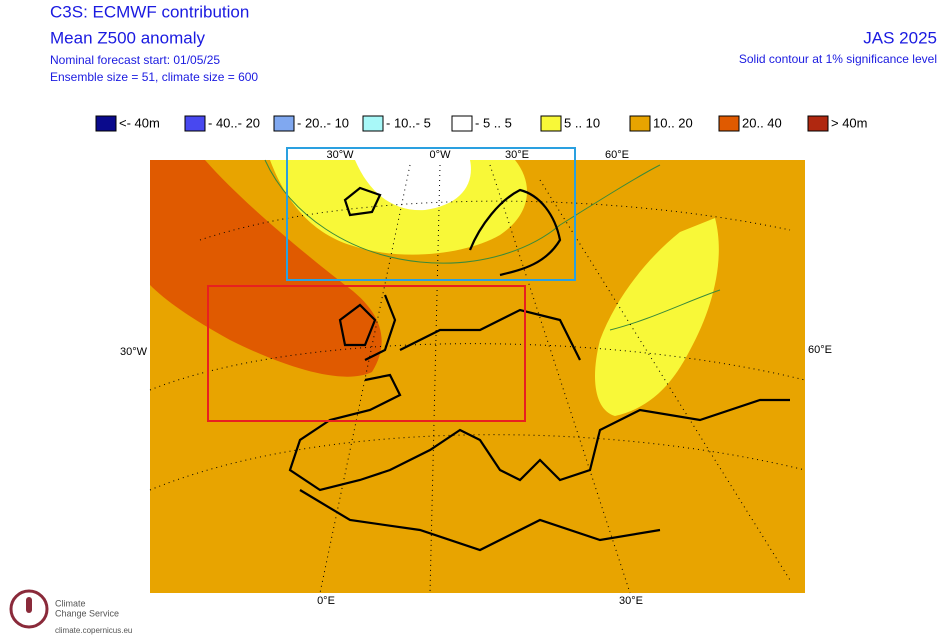 The image size is (945, 642). I want to click on legend-label: - 10..- 5, so click(408, 122).